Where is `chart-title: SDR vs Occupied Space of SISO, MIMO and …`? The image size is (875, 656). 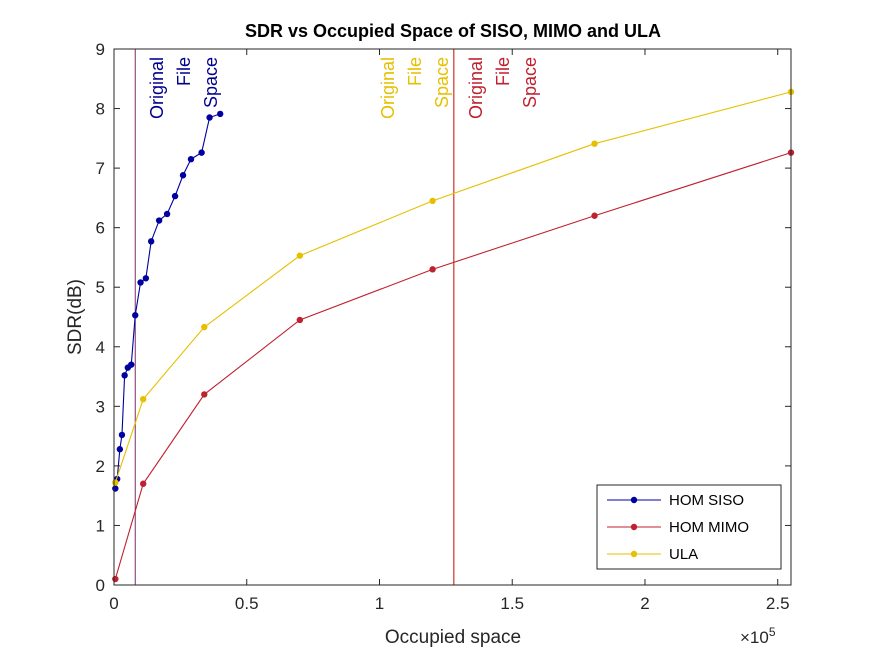 chart-title: SDR vs Occupied Space of SISO, MIMO and … is located at coordinates (453, 31).